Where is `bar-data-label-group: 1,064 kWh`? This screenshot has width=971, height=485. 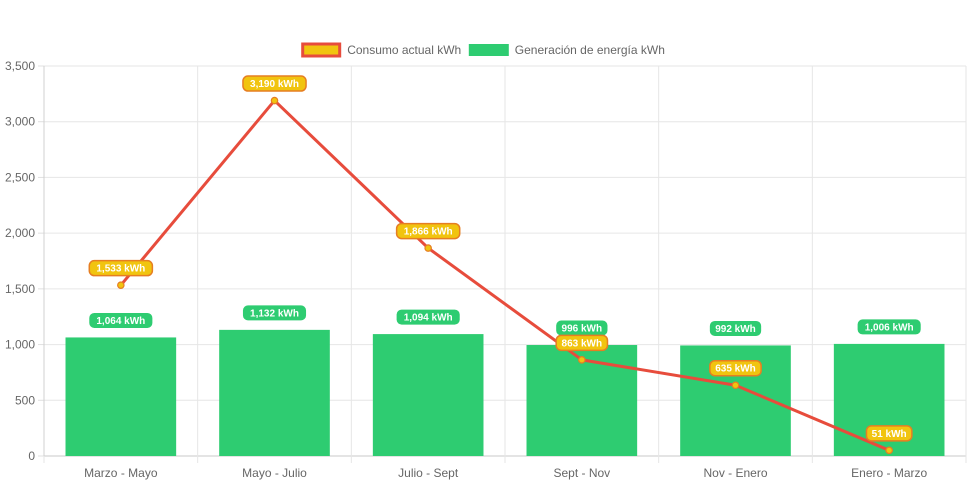 bar-data-label-group: 1,064 kWh is located at coordinates (121, 320).